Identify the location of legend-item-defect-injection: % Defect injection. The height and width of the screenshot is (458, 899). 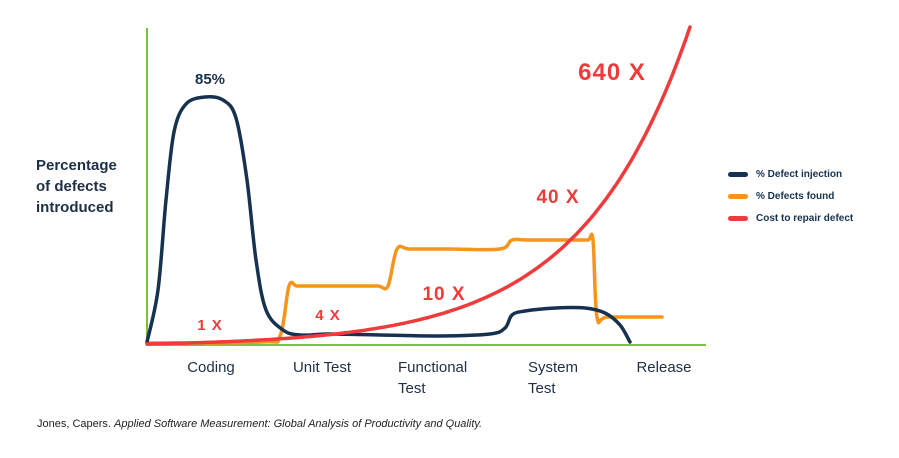
(790, 174).